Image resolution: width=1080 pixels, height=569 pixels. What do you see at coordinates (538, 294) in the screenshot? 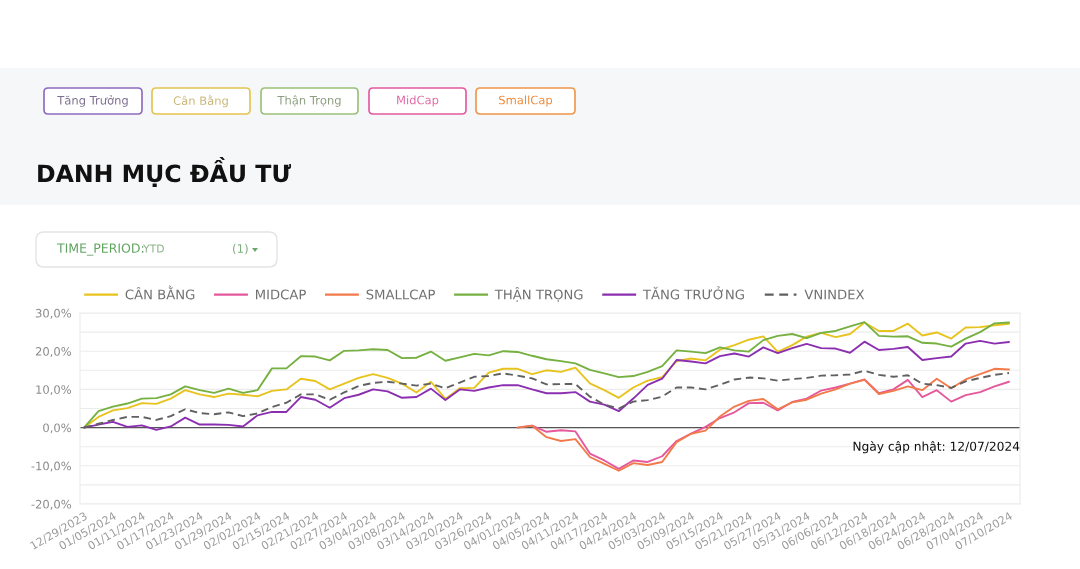
I see `legend-label: THẬN TRỌNG` at bounding box center [538, 294].